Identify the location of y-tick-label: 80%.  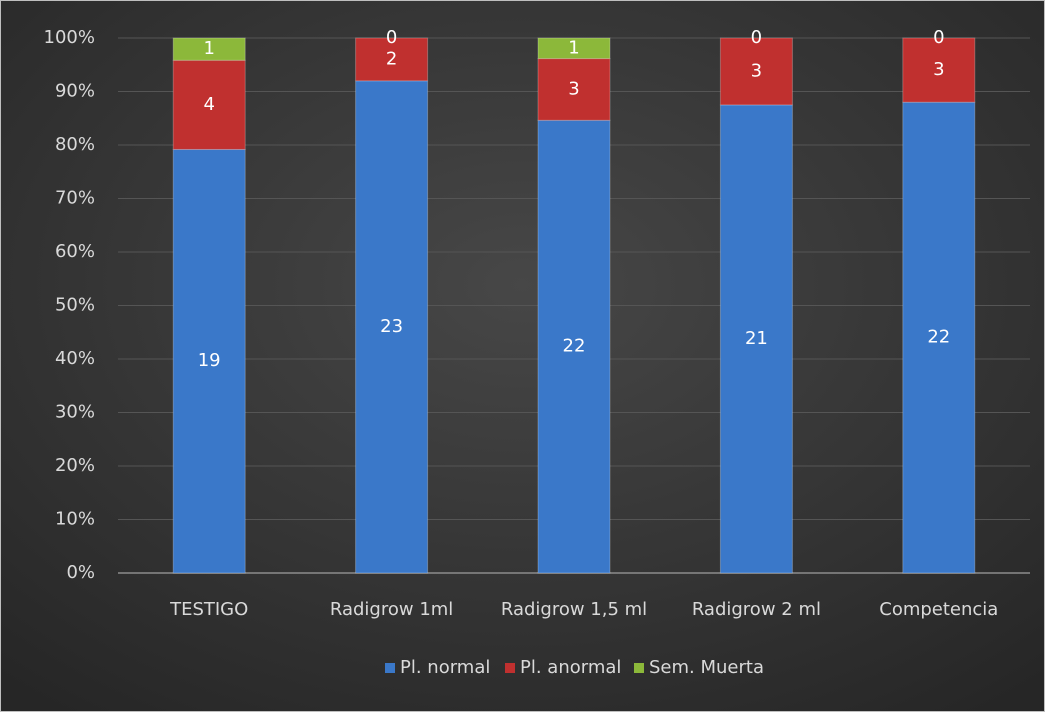
(75, 144).